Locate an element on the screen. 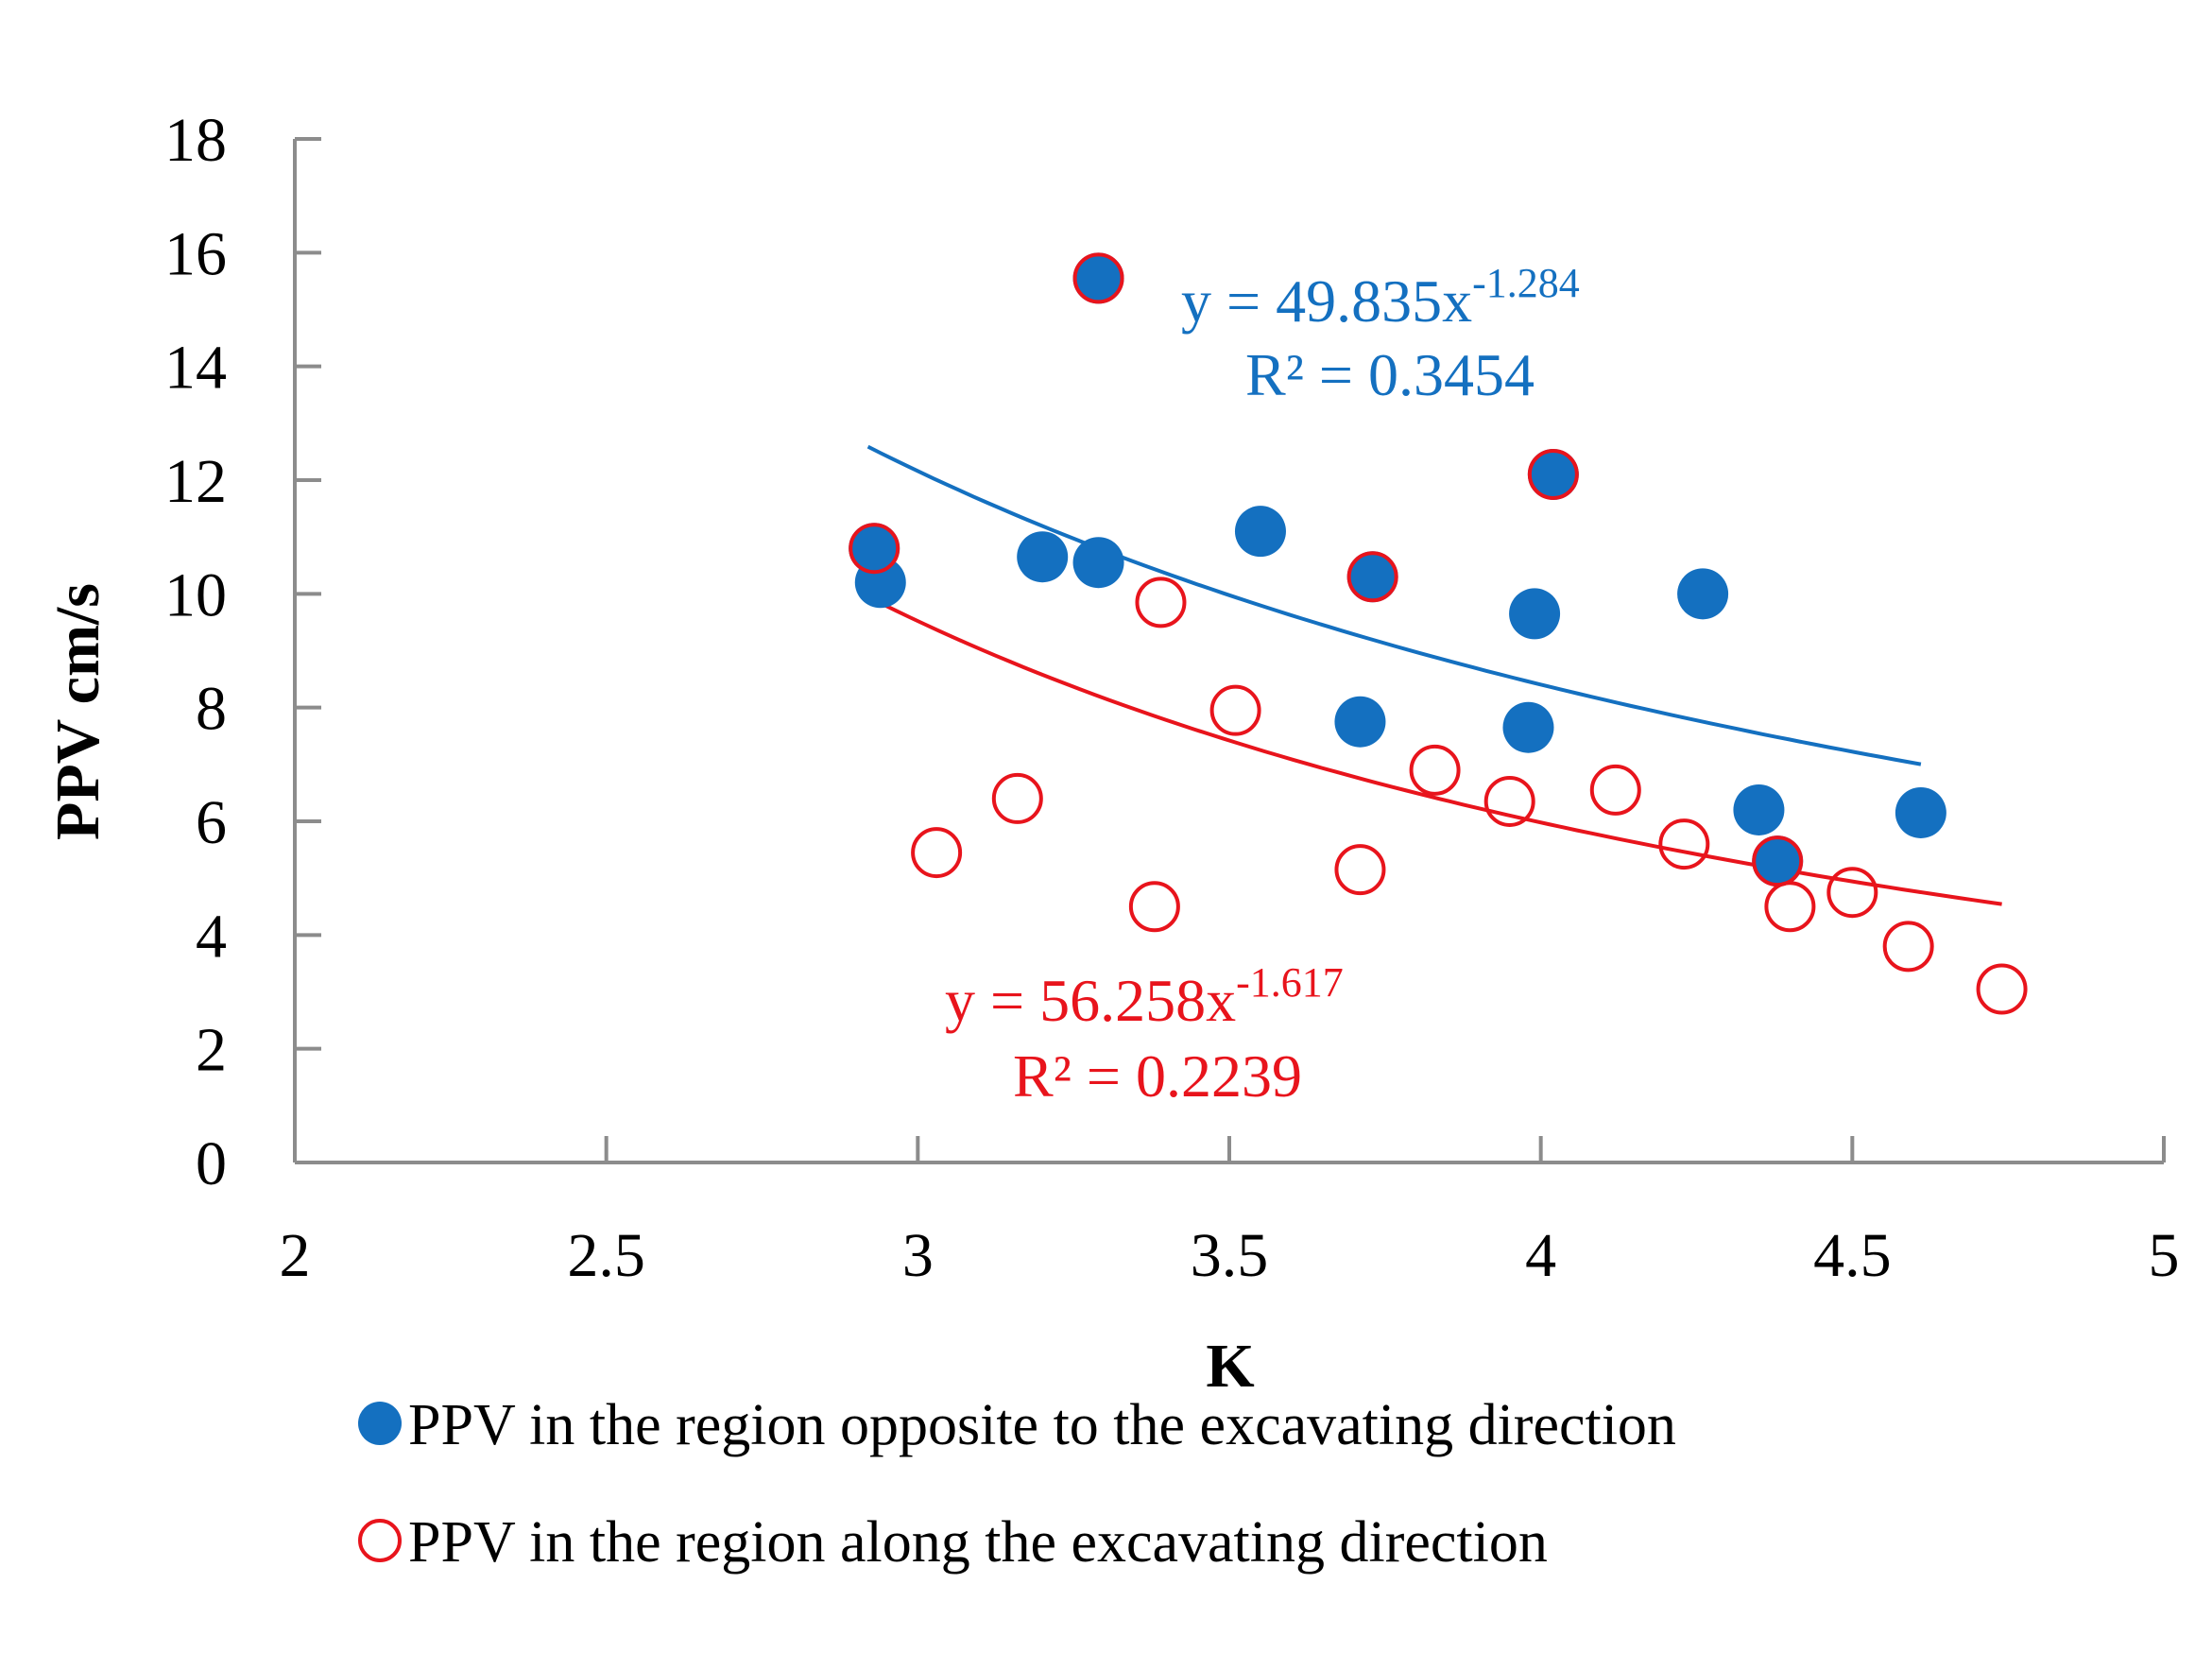 The width and height of the screenshot is (2212, 1653). x-tick-label: 2.5 is located at coordinates (606, 1256).